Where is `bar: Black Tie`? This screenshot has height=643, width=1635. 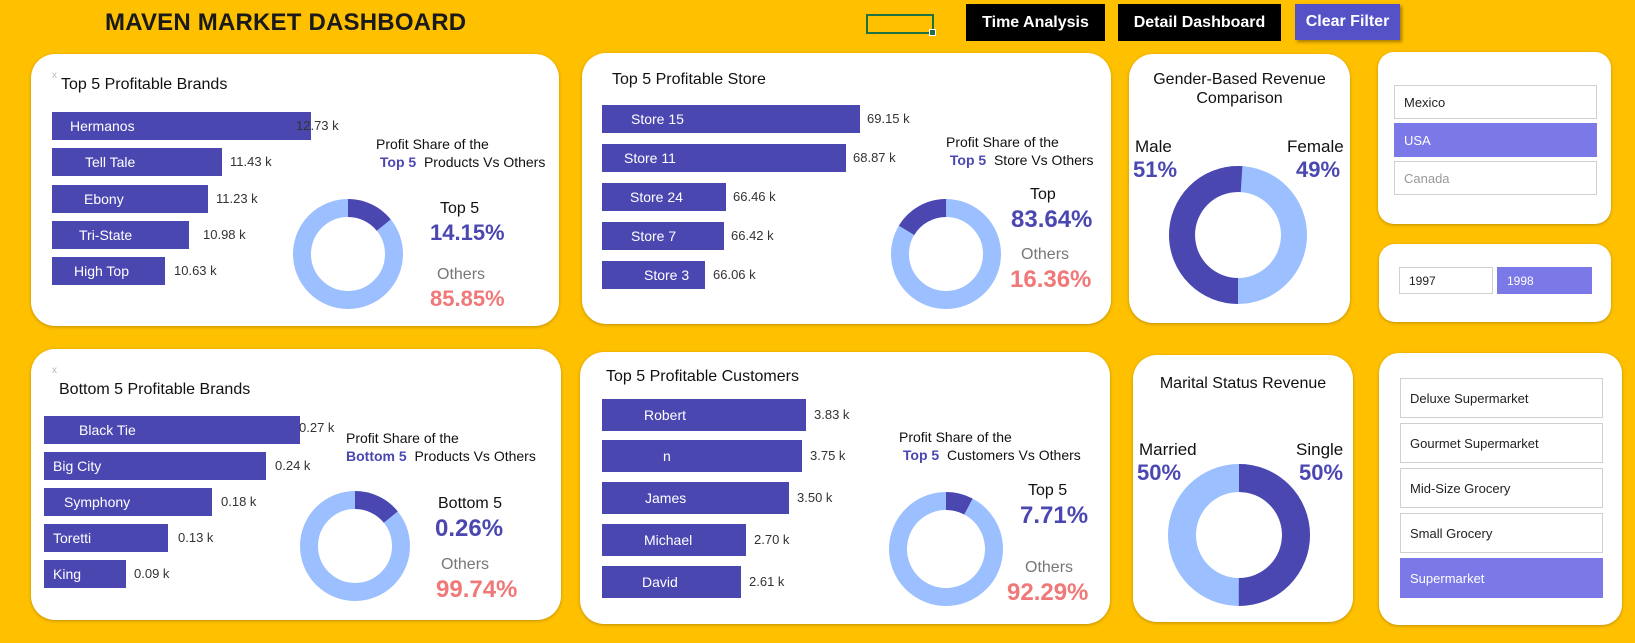
bar: Black Tie is located at coordinates (172, 430).